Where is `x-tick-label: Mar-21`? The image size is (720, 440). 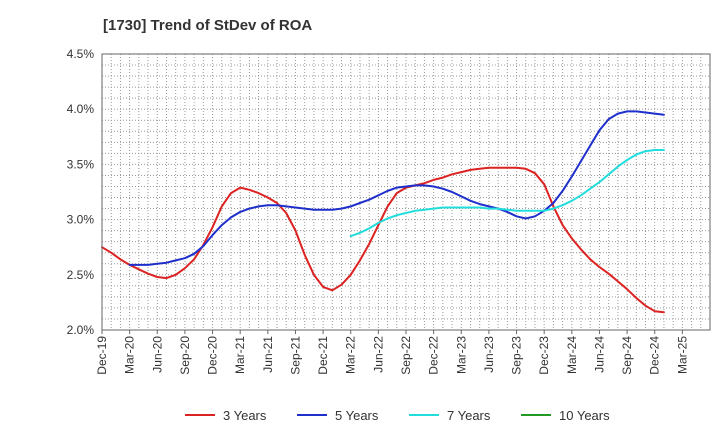
x-tick-label: Mar-21 is located at coordinates (240, 355).